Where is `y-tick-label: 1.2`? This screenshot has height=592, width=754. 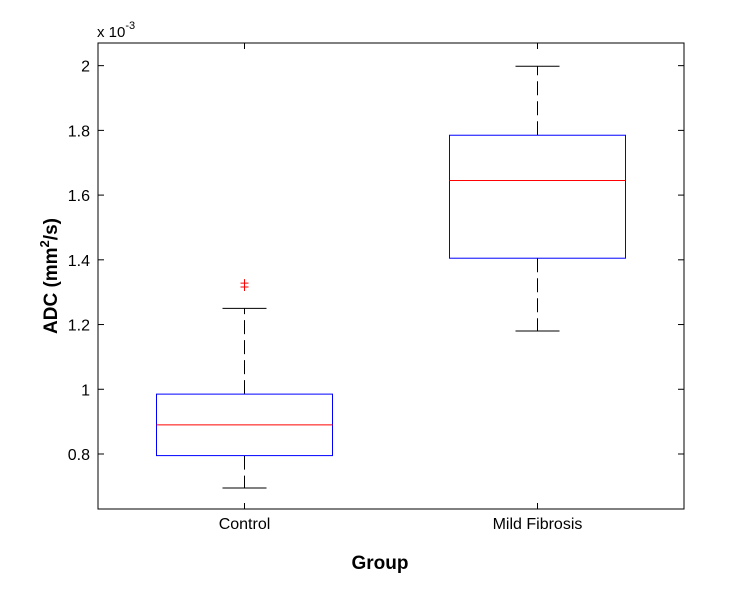
y-tick-label: 1.2 is located at coordinates (79, 326).